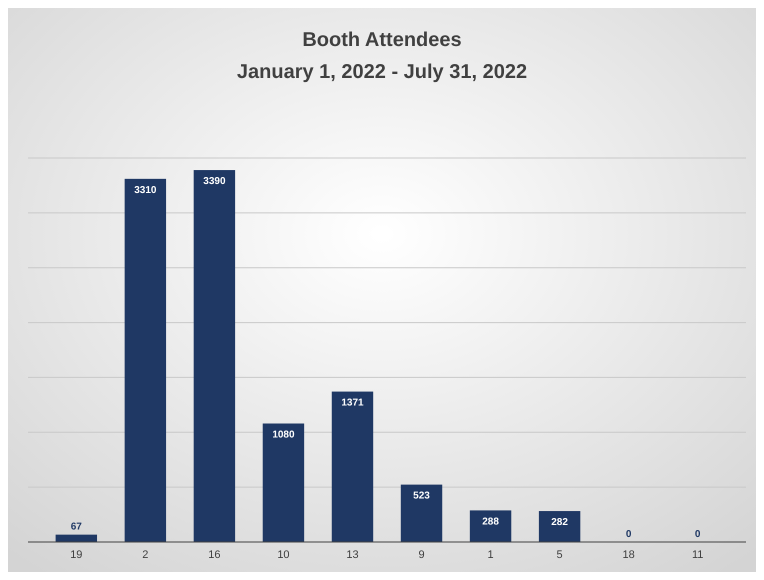 This screenshot has width=764, height=580. What do you see at coordinates (145, 190) in the screenshot?
I see `data-label: 3310` at bounding box center [145, 190].